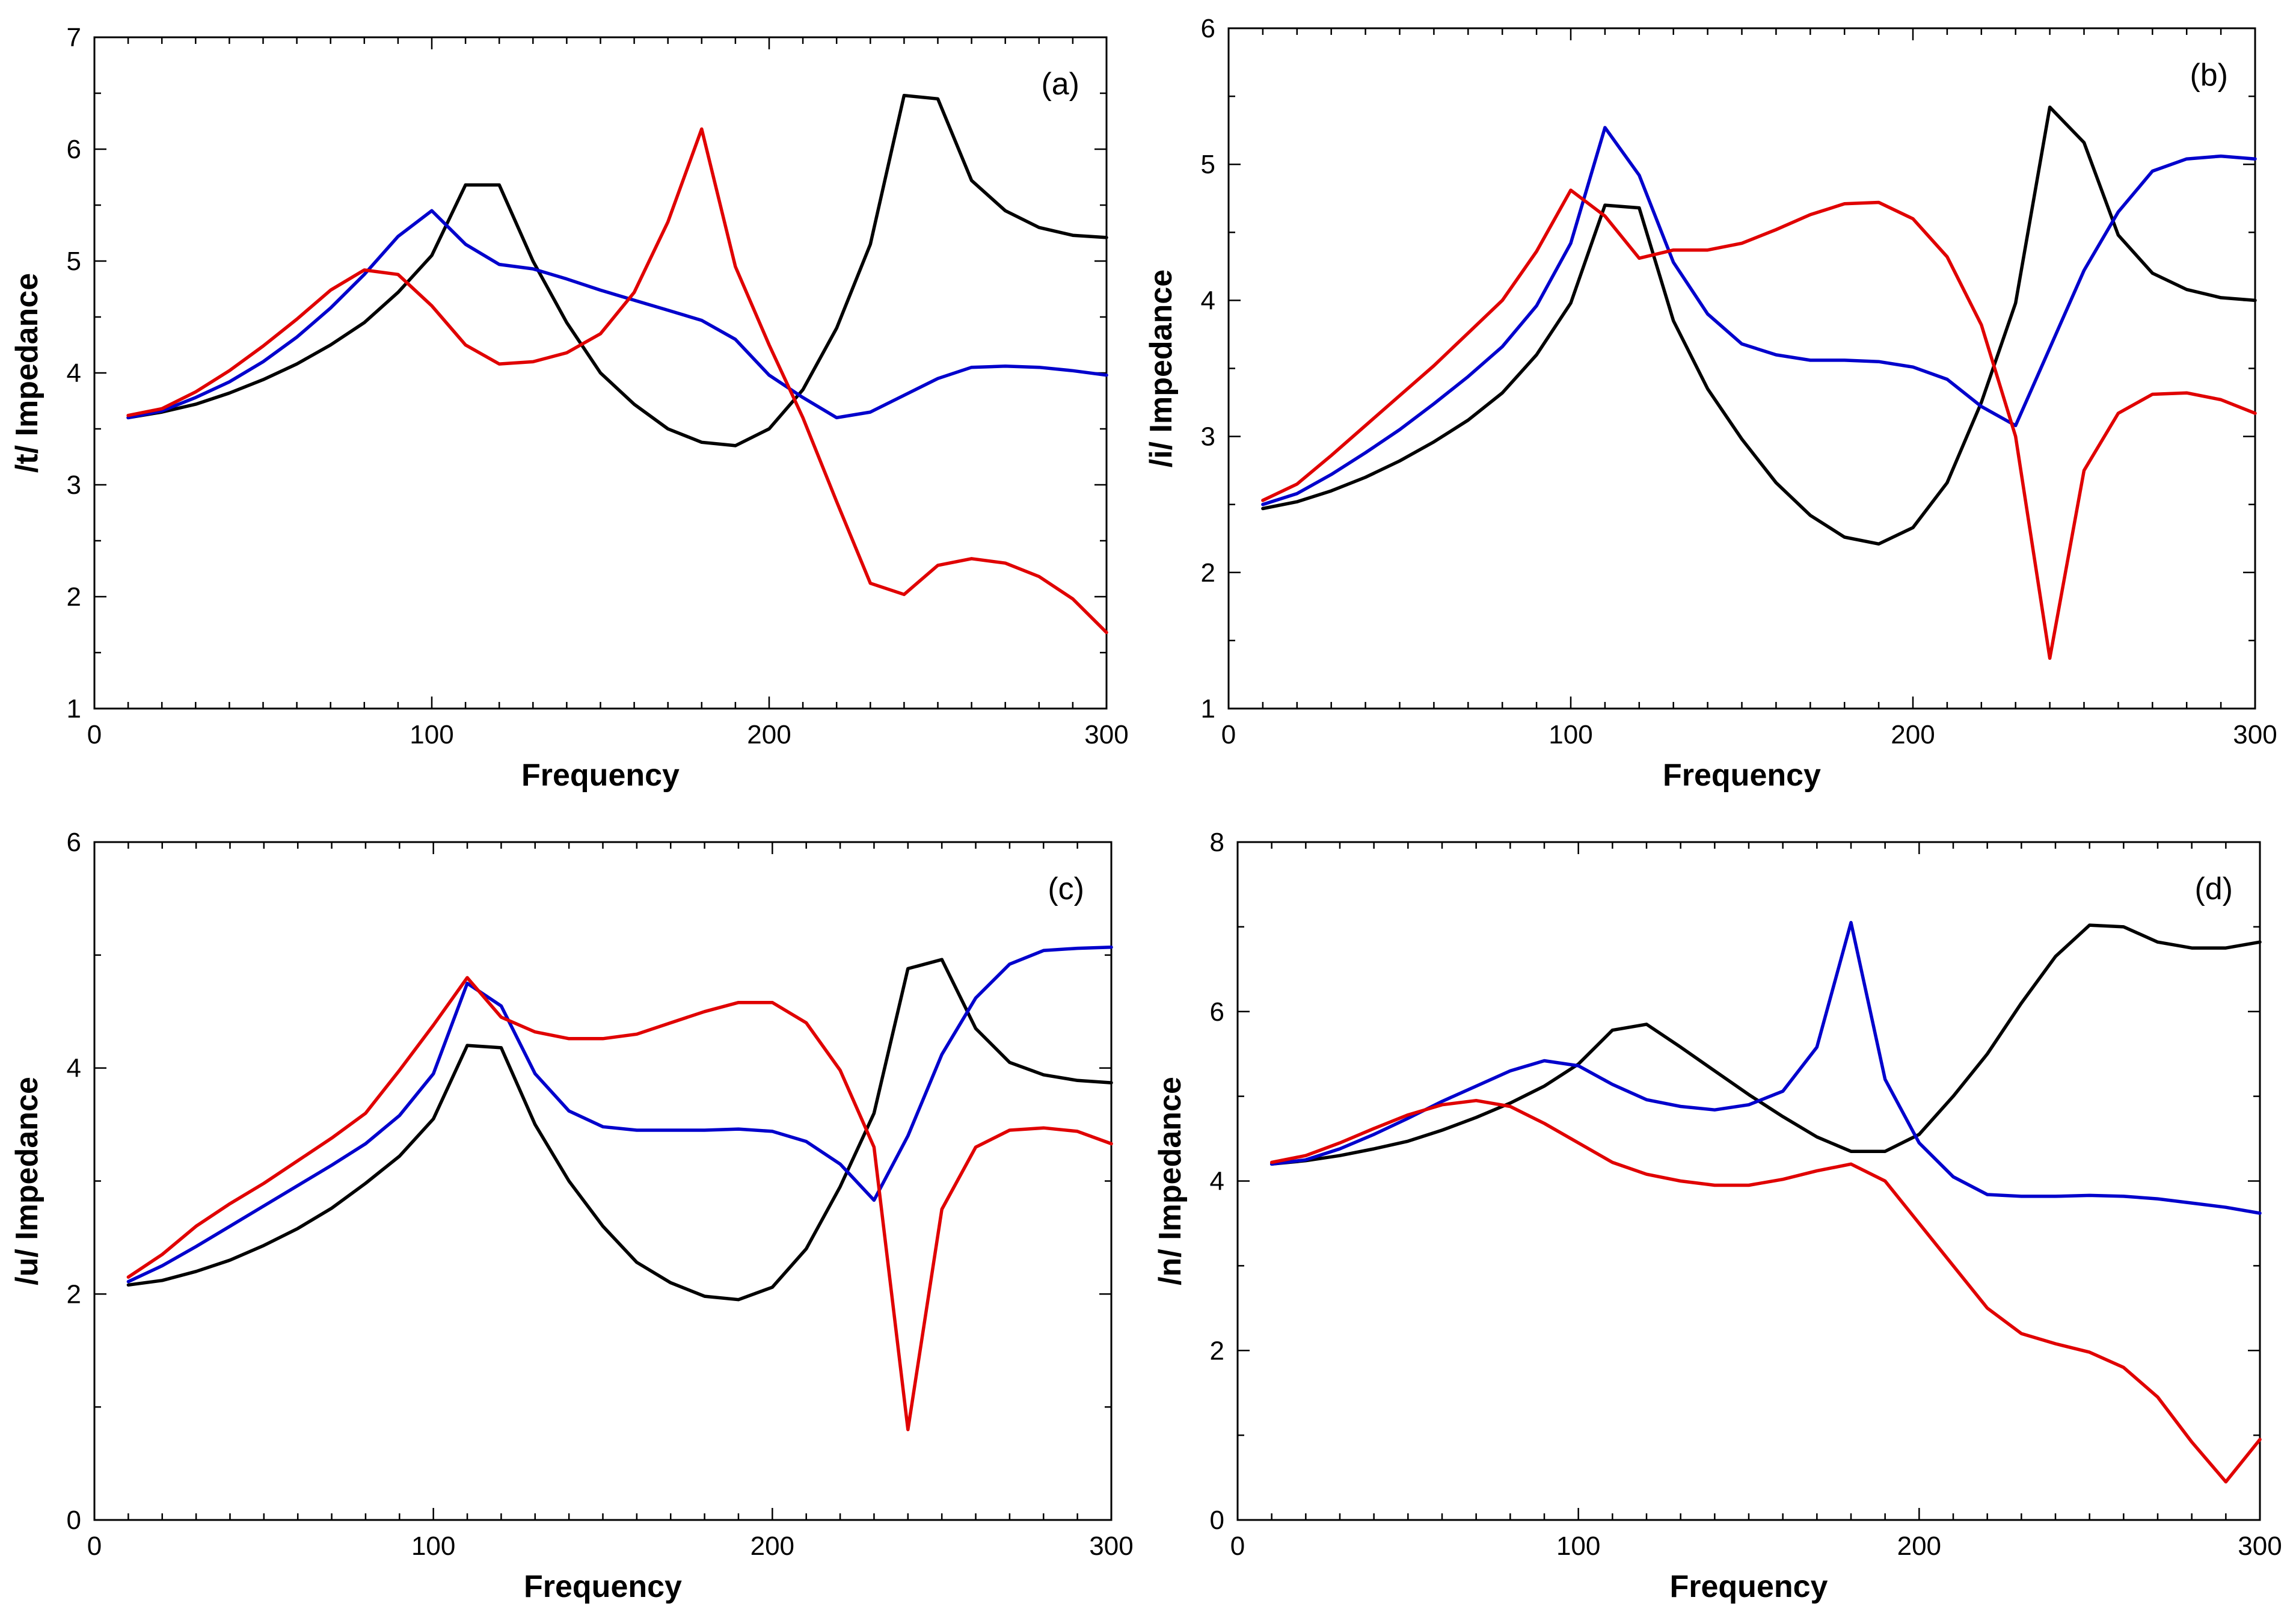  Describe the element at coordinates (772, 1546) in the screenshot. I see `x-tick-label-c: 200` at that location.